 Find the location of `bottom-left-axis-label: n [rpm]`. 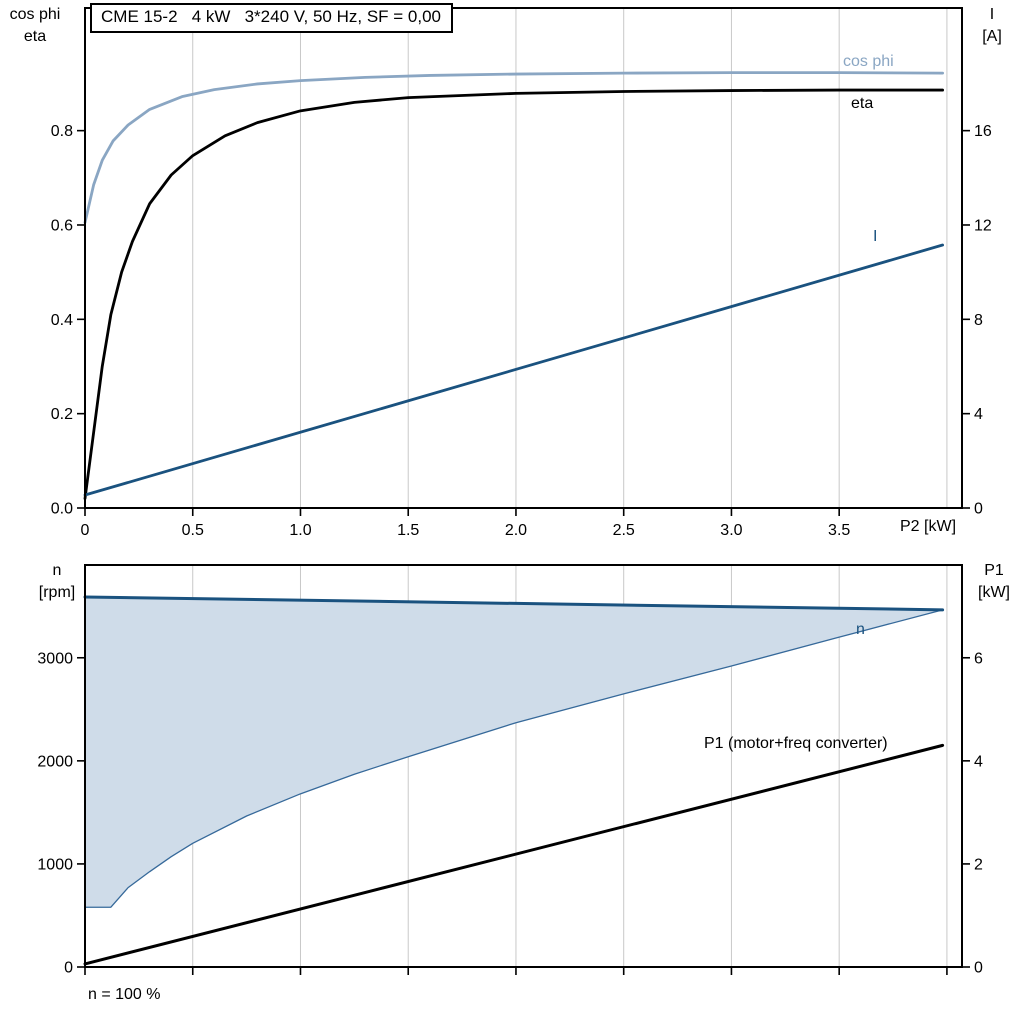

bottom-left-axis-label: n [rpm] is located at coordinates (57, 581).